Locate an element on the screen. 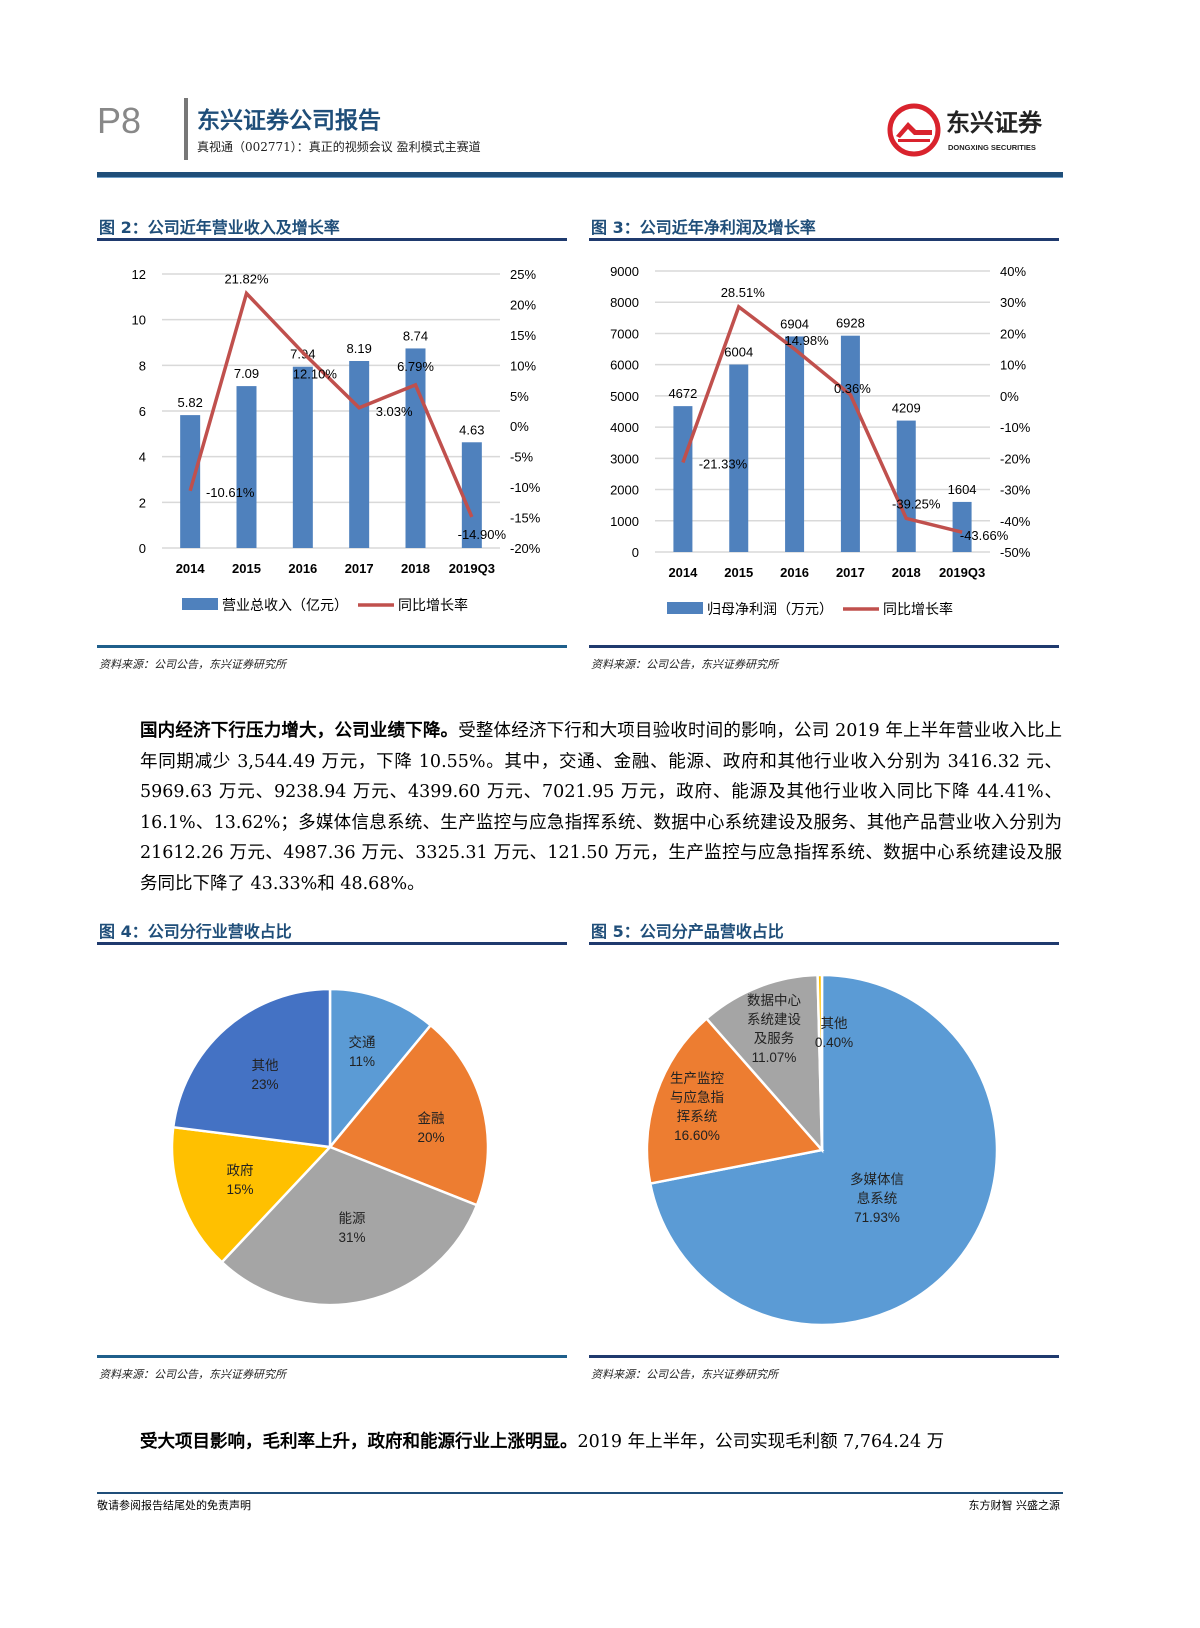 Image resolution: width=1200 pixels, height=1628 pixels. y-tick-label: 3000 is located at coordinates (624, 458).